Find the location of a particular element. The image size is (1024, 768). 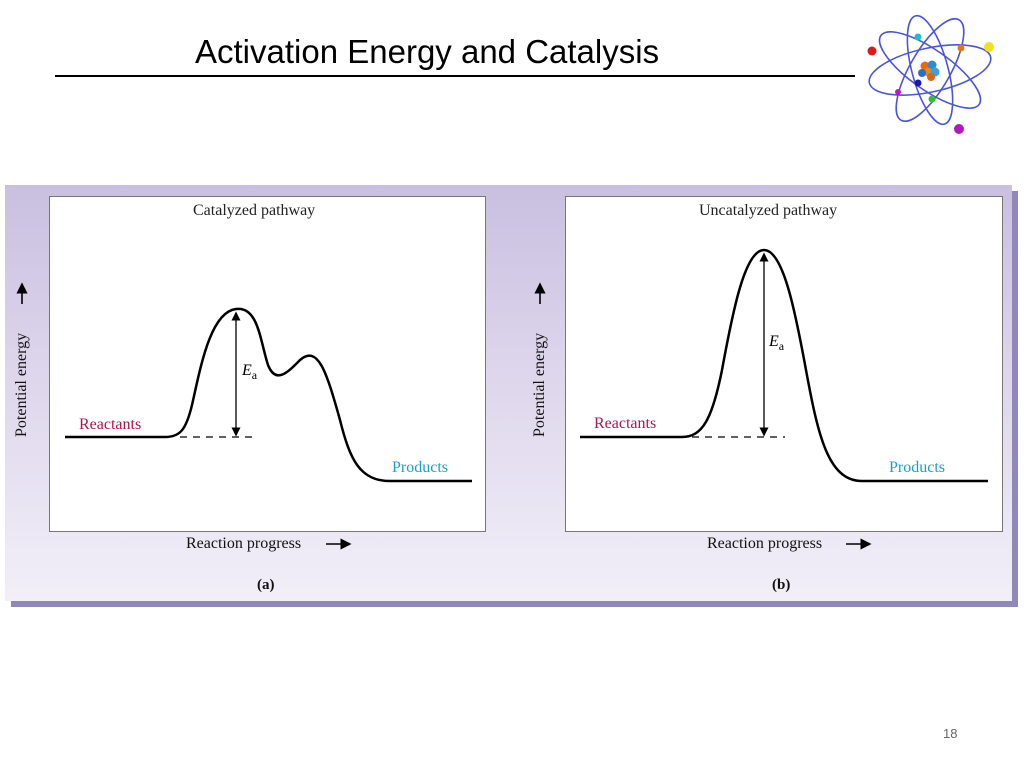

y-axis-label-a: Potential energy is located at coordinates (21, 384).